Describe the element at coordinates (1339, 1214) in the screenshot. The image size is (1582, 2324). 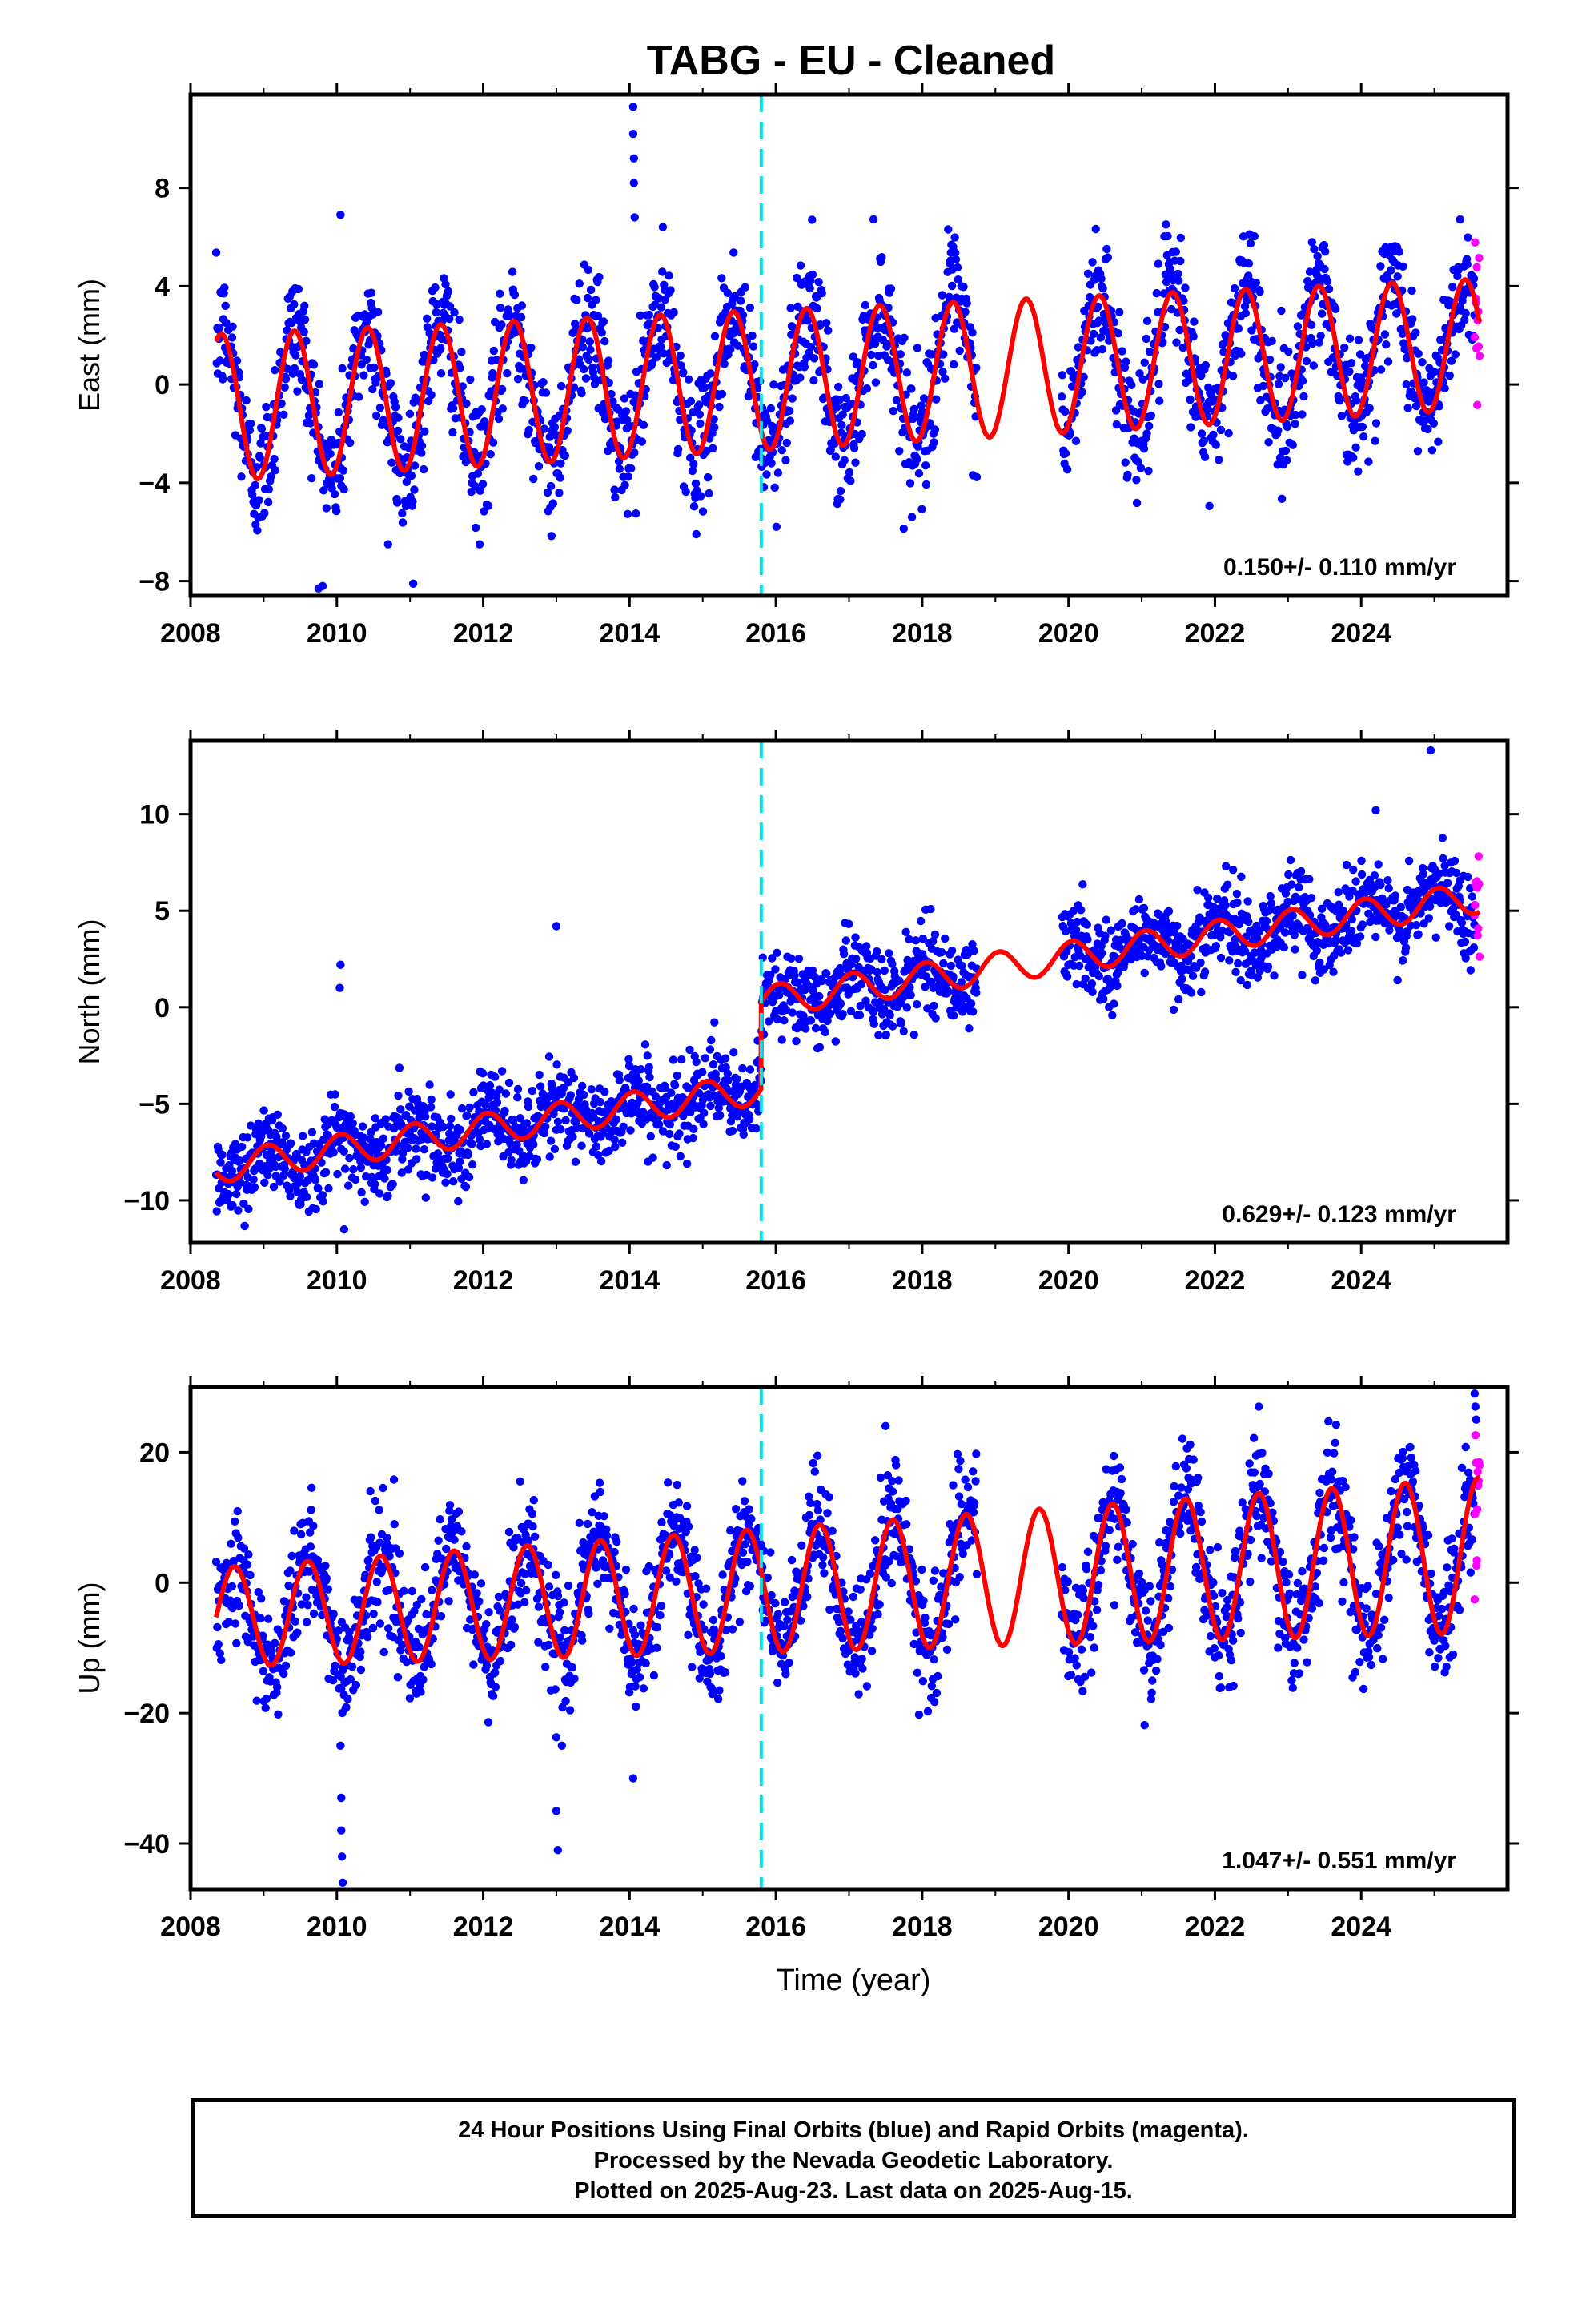
I see `velocity-label: 0.629+/- 0.123 mm/yr` at that location.